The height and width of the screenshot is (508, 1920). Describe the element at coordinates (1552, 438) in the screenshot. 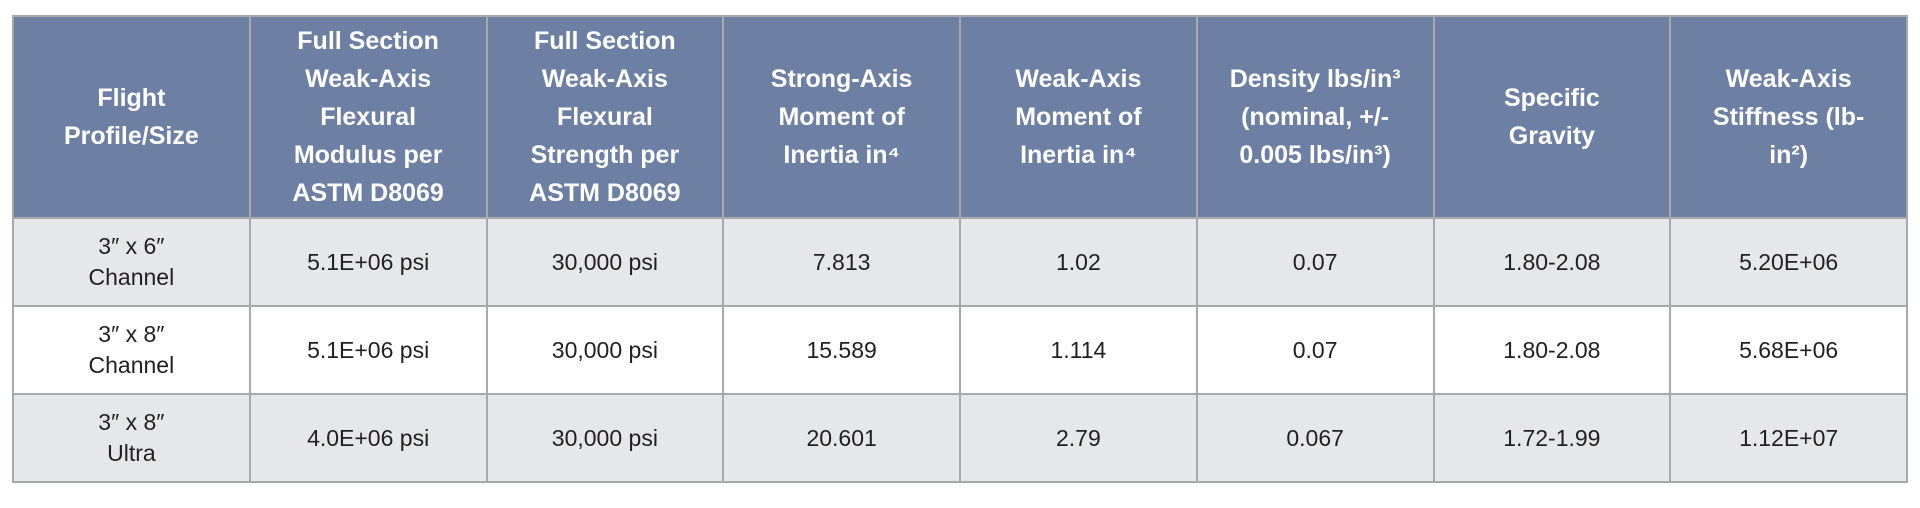

I see `table-cell: 1.72-1.99` at that location.